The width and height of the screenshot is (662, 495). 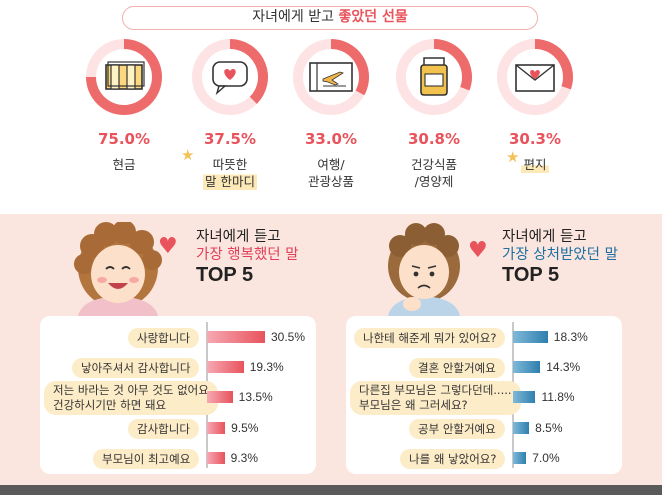 I want to click on happy-row: 부모님이 최고예요 9.3%, so click(x=178, y=460).